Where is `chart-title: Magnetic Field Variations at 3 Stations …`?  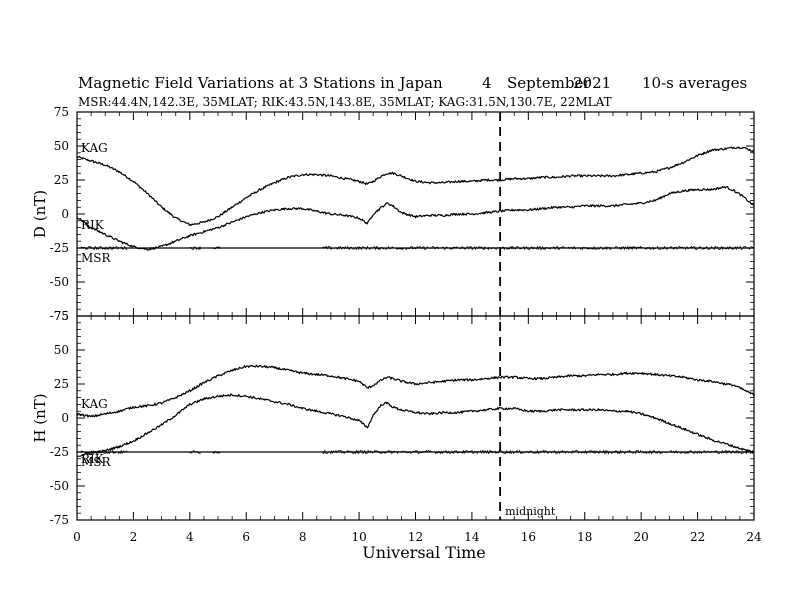 chart-title: Magnetic Field Variations at 3 Stations … is located at coordinates (260, 83).